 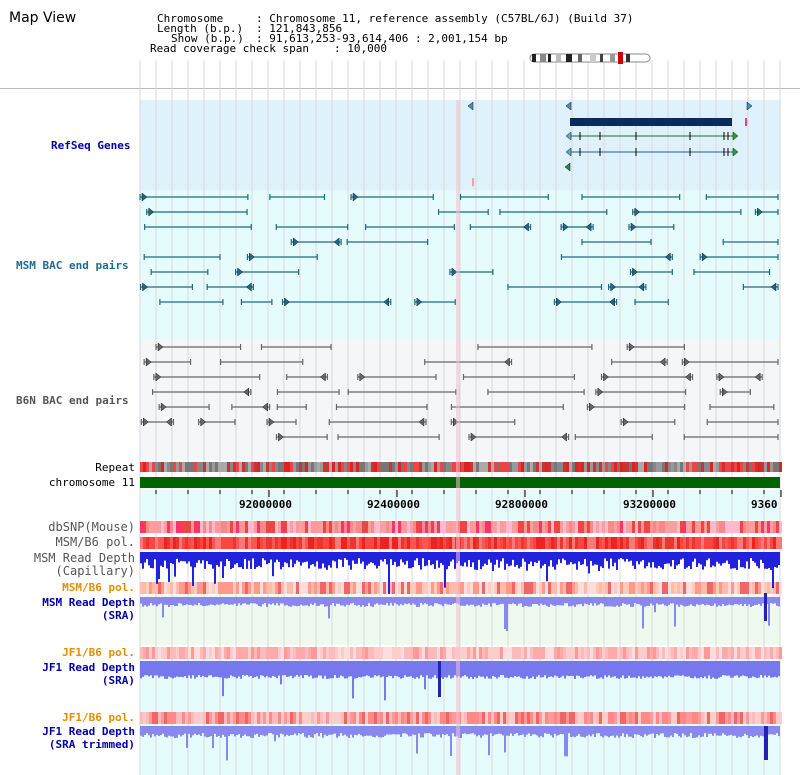 What do you see at coordinates (91, 145) in the screenshot?
I see `track-label-refseq-genes: RefSeq Genes` at bounding box center [91, 145].